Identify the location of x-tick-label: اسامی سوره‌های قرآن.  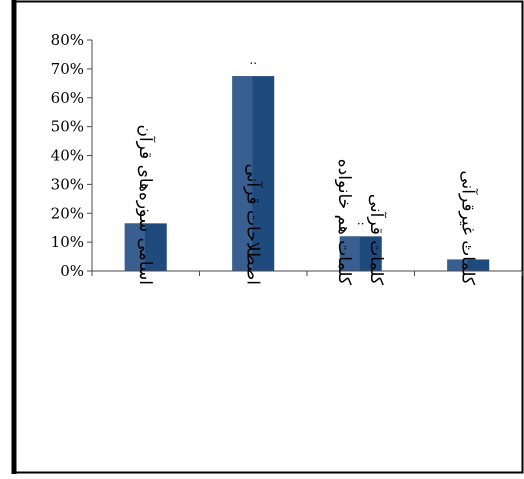
(146, 204).